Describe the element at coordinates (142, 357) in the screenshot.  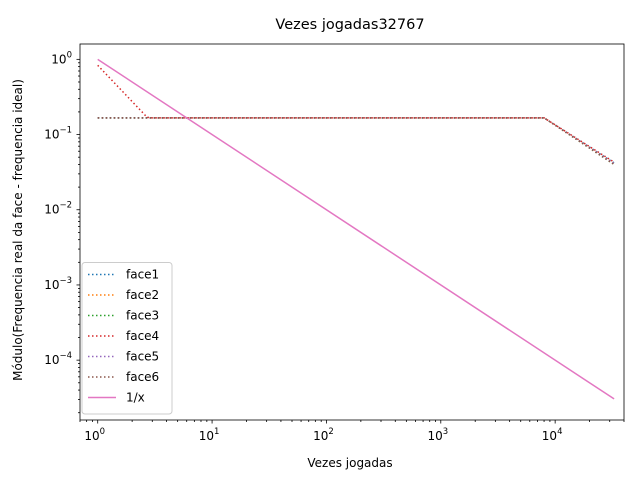
I see `legend-label: face5` at that location.